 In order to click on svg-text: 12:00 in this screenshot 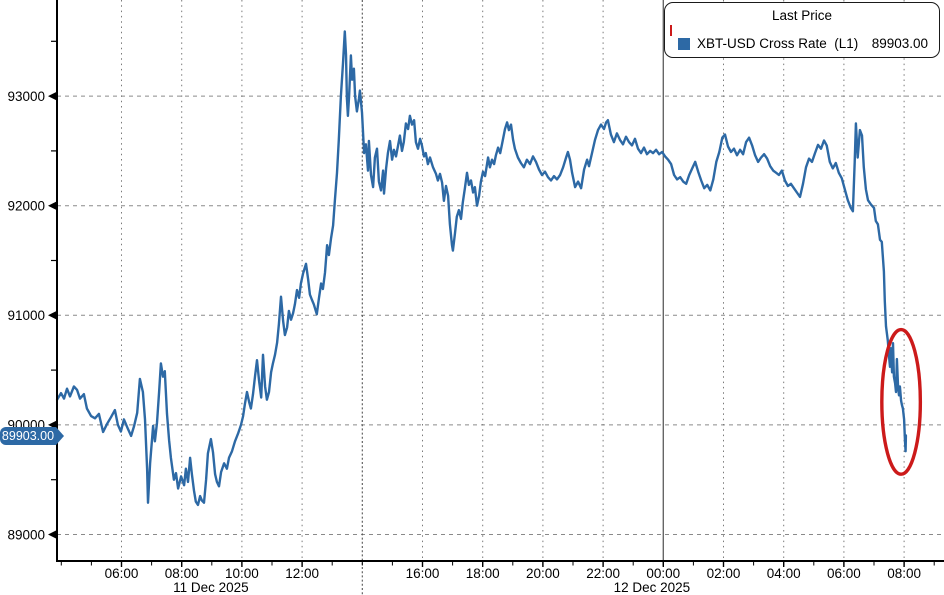, I will do `click(302, 573)`.